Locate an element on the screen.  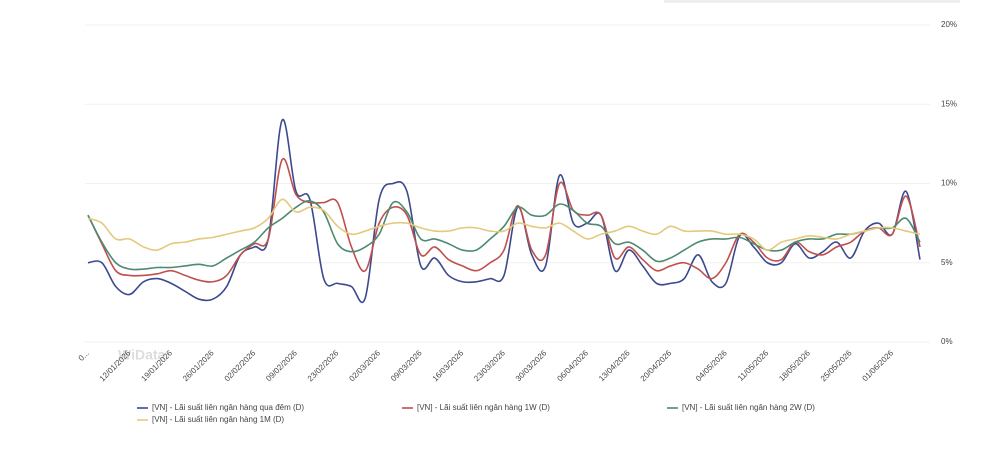
x-tick-label: 01/06/2026 is located at coordinates (877, 365).